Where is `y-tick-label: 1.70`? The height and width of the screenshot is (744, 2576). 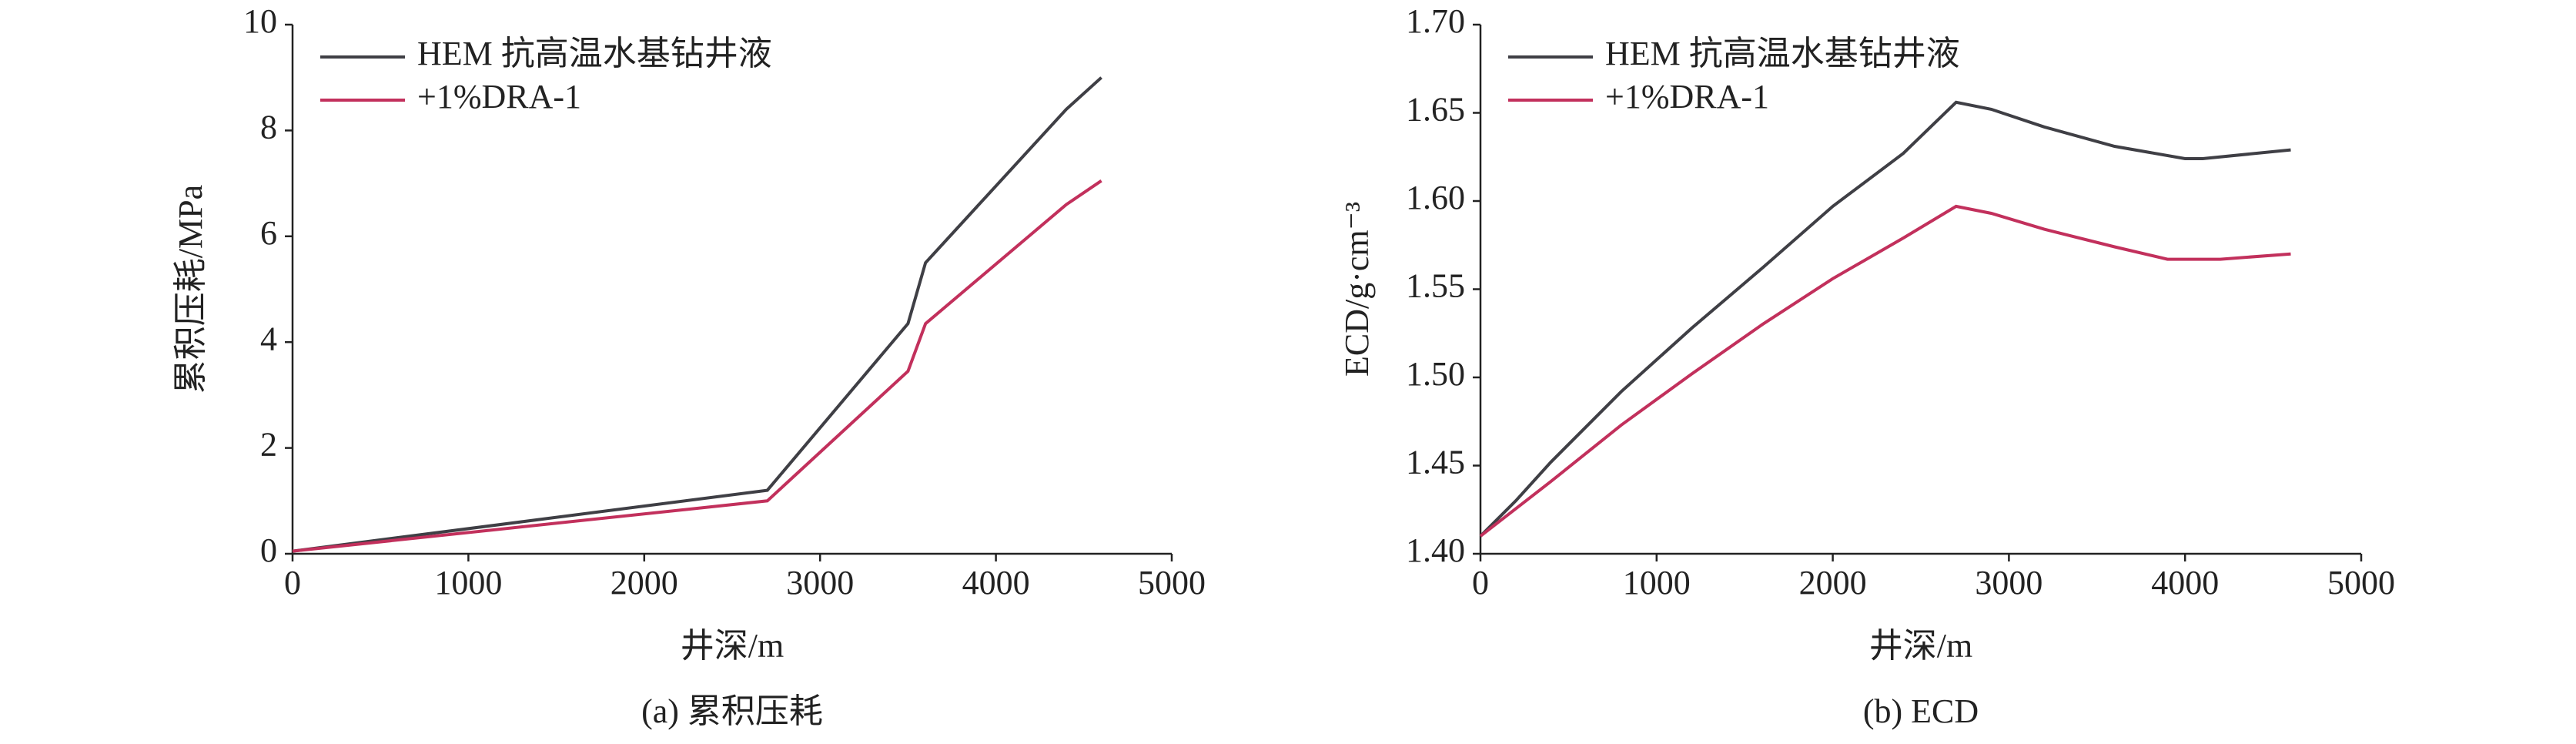
y-tick-label: 1.70 is located at coordinates (1436, 21).